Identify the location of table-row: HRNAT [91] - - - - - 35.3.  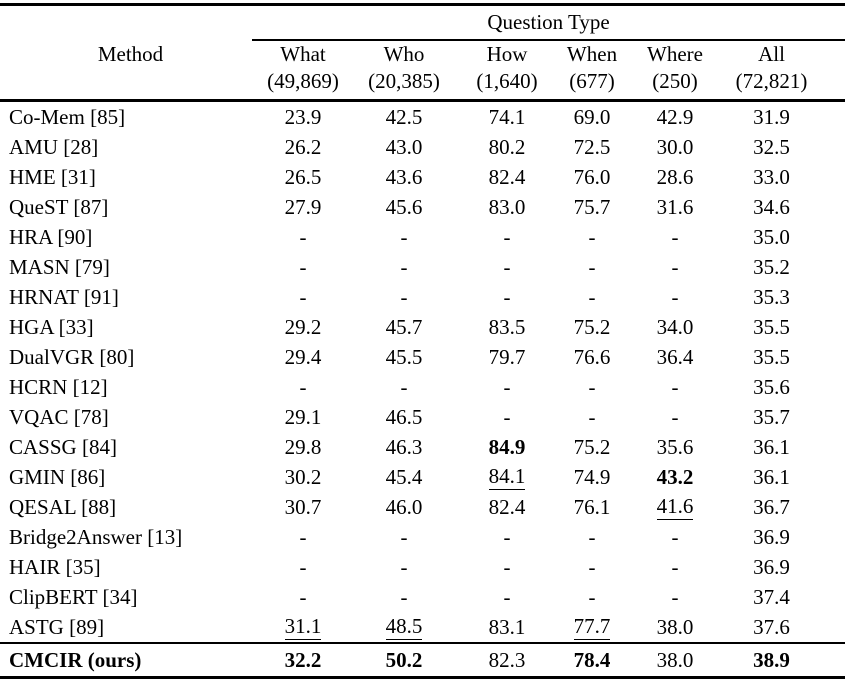
(422, 297).